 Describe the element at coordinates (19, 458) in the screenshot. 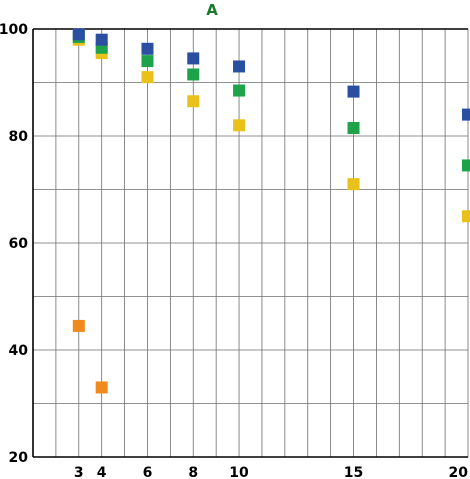

I see `y-tick-label: 20` at that location.